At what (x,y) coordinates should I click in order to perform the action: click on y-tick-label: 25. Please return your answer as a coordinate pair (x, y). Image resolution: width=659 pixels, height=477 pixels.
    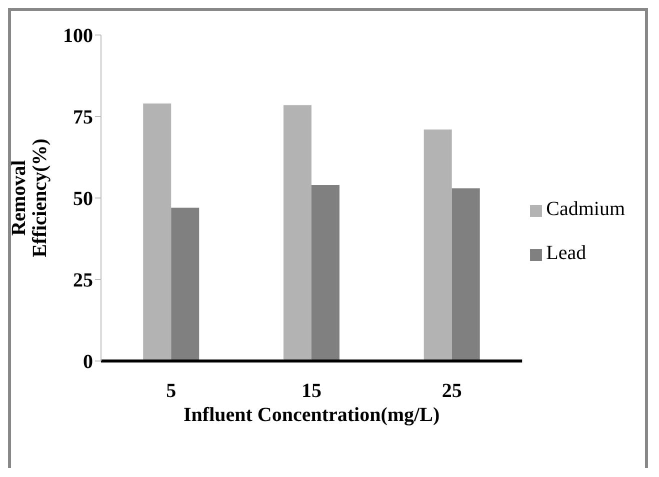
    Looking at the image, I should click on (83, 281).